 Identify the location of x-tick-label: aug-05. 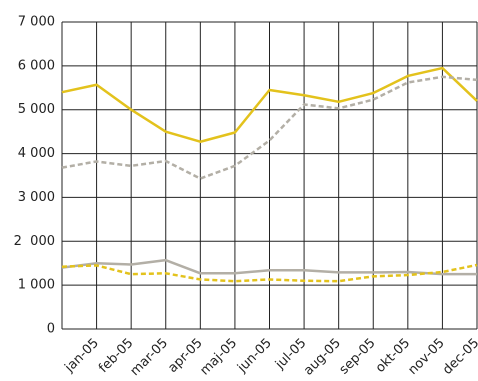
(322, 357).